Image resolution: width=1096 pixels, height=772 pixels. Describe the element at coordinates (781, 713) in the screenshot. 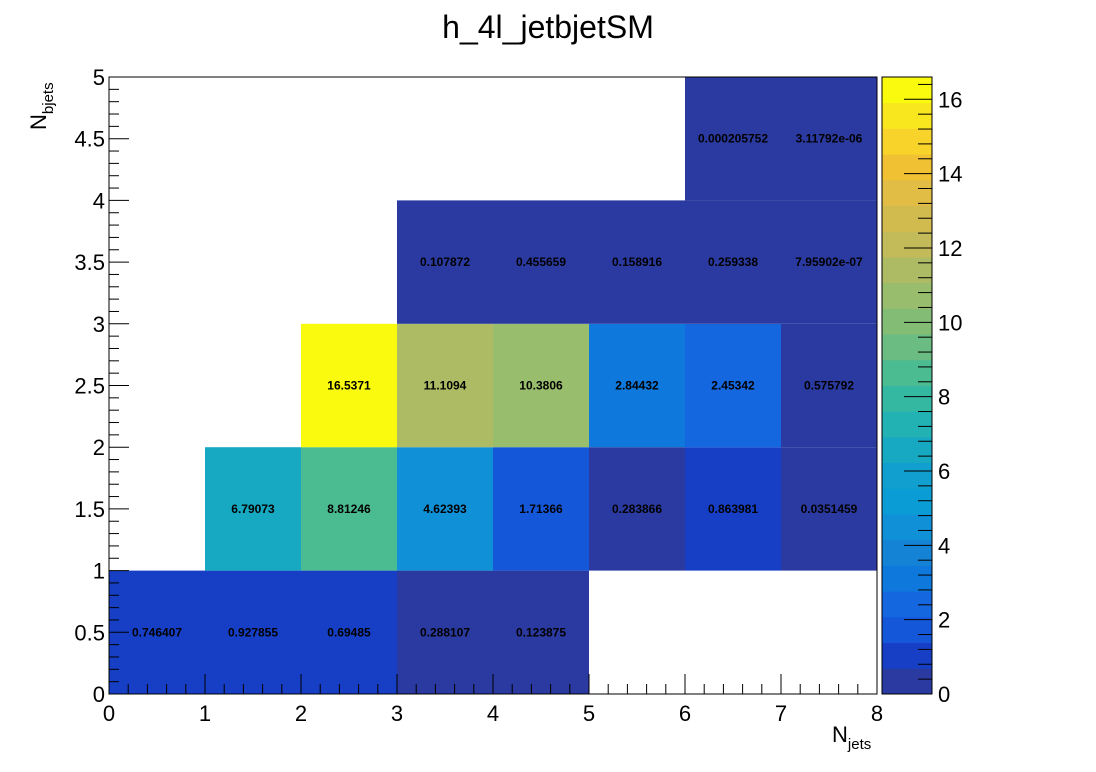

I see `x-tick-label: 7` at that location.